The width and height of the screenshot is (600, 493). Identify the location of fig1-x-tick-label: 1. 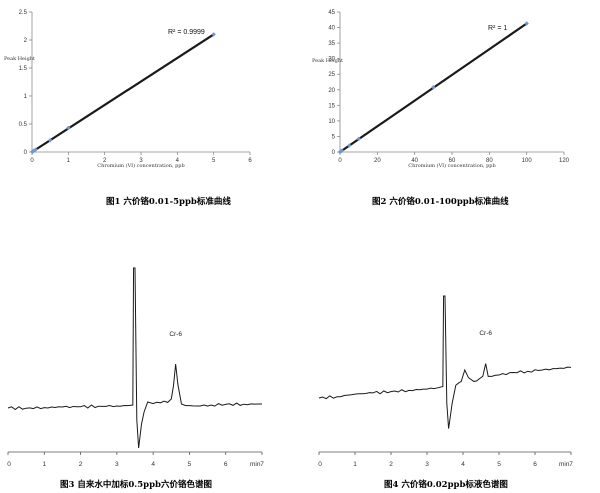
(69, 161).